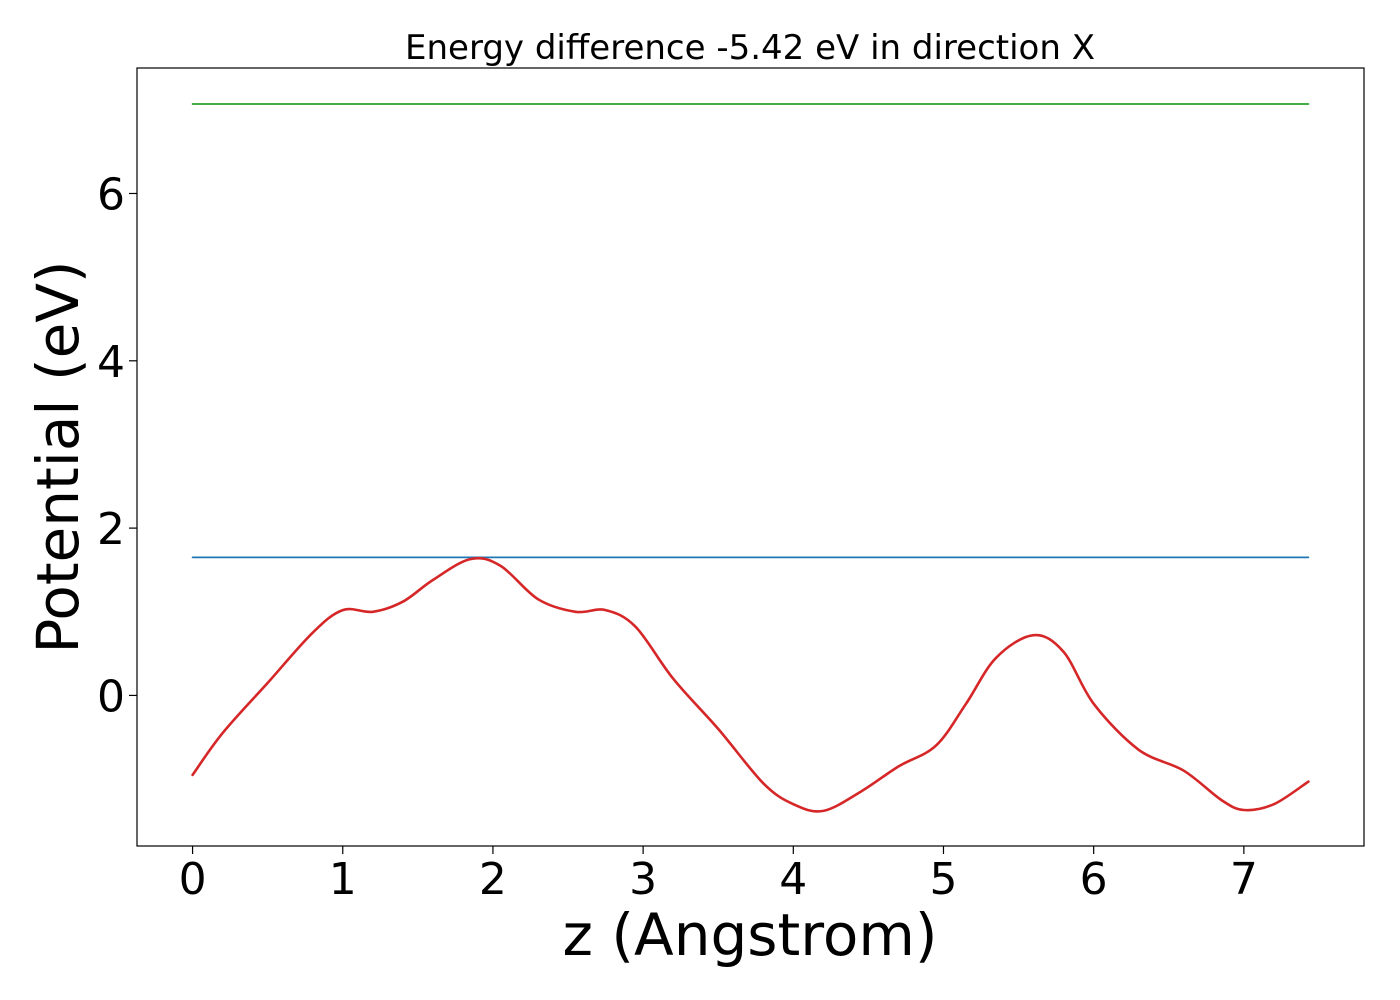  I want to click on y-axis-label: Potential (eV), so click(58, 456).